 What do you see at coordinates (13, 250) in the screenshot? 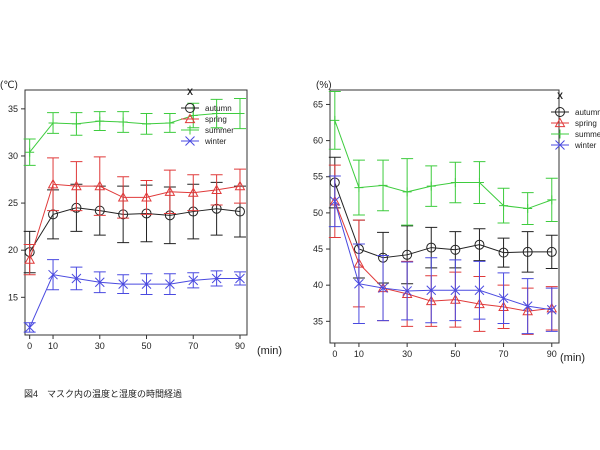
I see `y-tick-label: 20` at bounding box center [13, 250].